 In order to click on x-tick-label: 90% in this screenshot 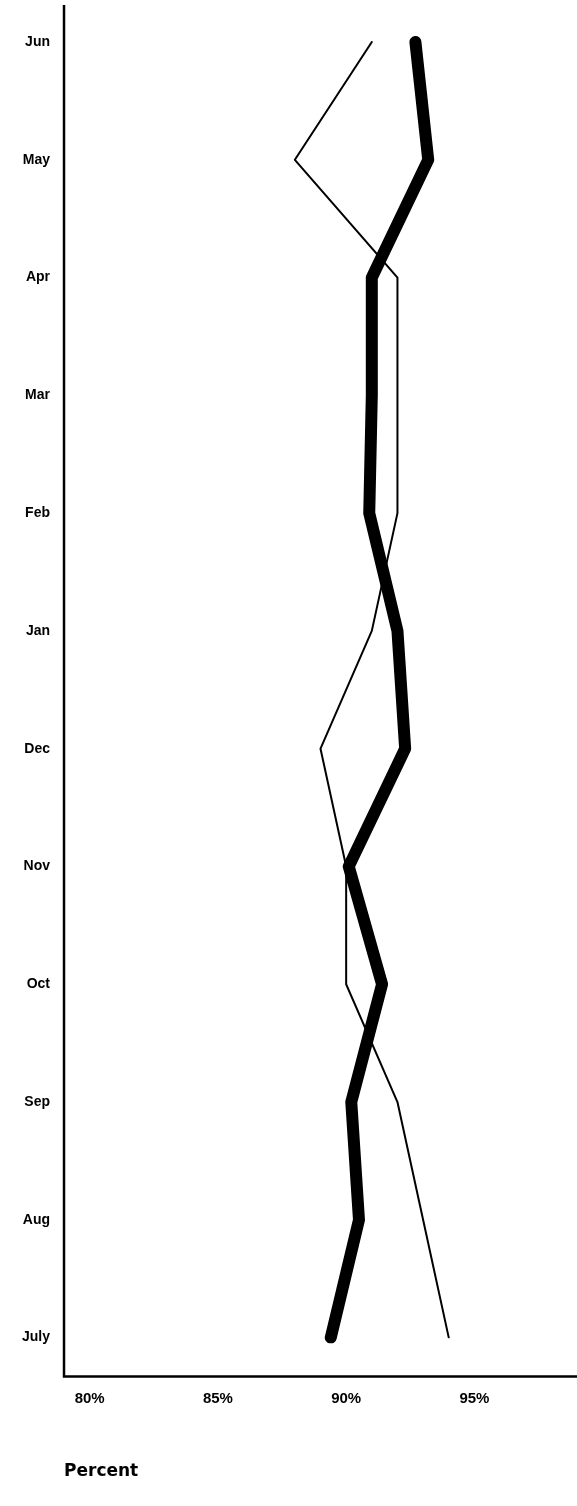, I will do `click(346, 1397)`.